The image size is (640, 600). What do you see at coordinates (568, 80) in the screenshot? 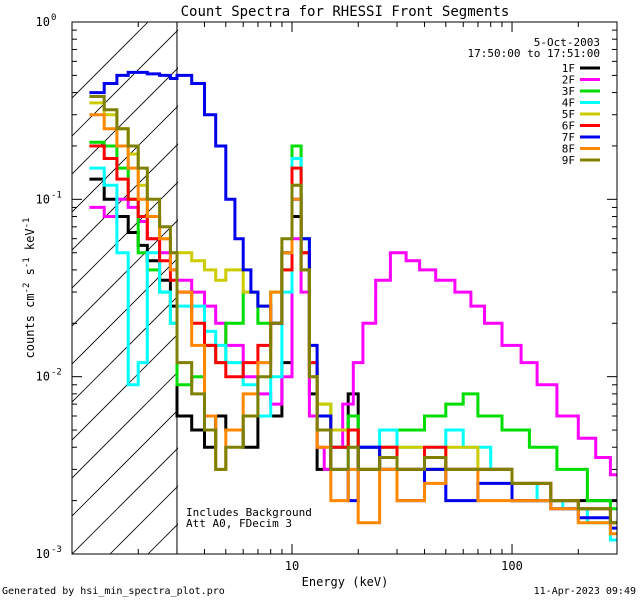
I see `legend-label-2F: 2F` at bounding box center [568, 80].